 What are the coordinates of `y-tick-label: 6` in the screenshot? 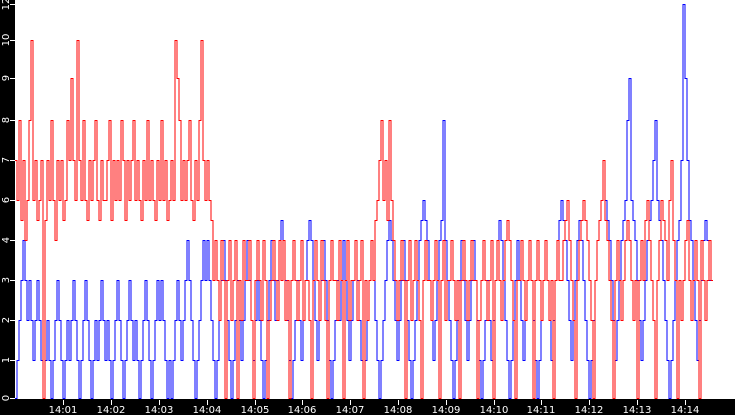 It's located at (6, 200).